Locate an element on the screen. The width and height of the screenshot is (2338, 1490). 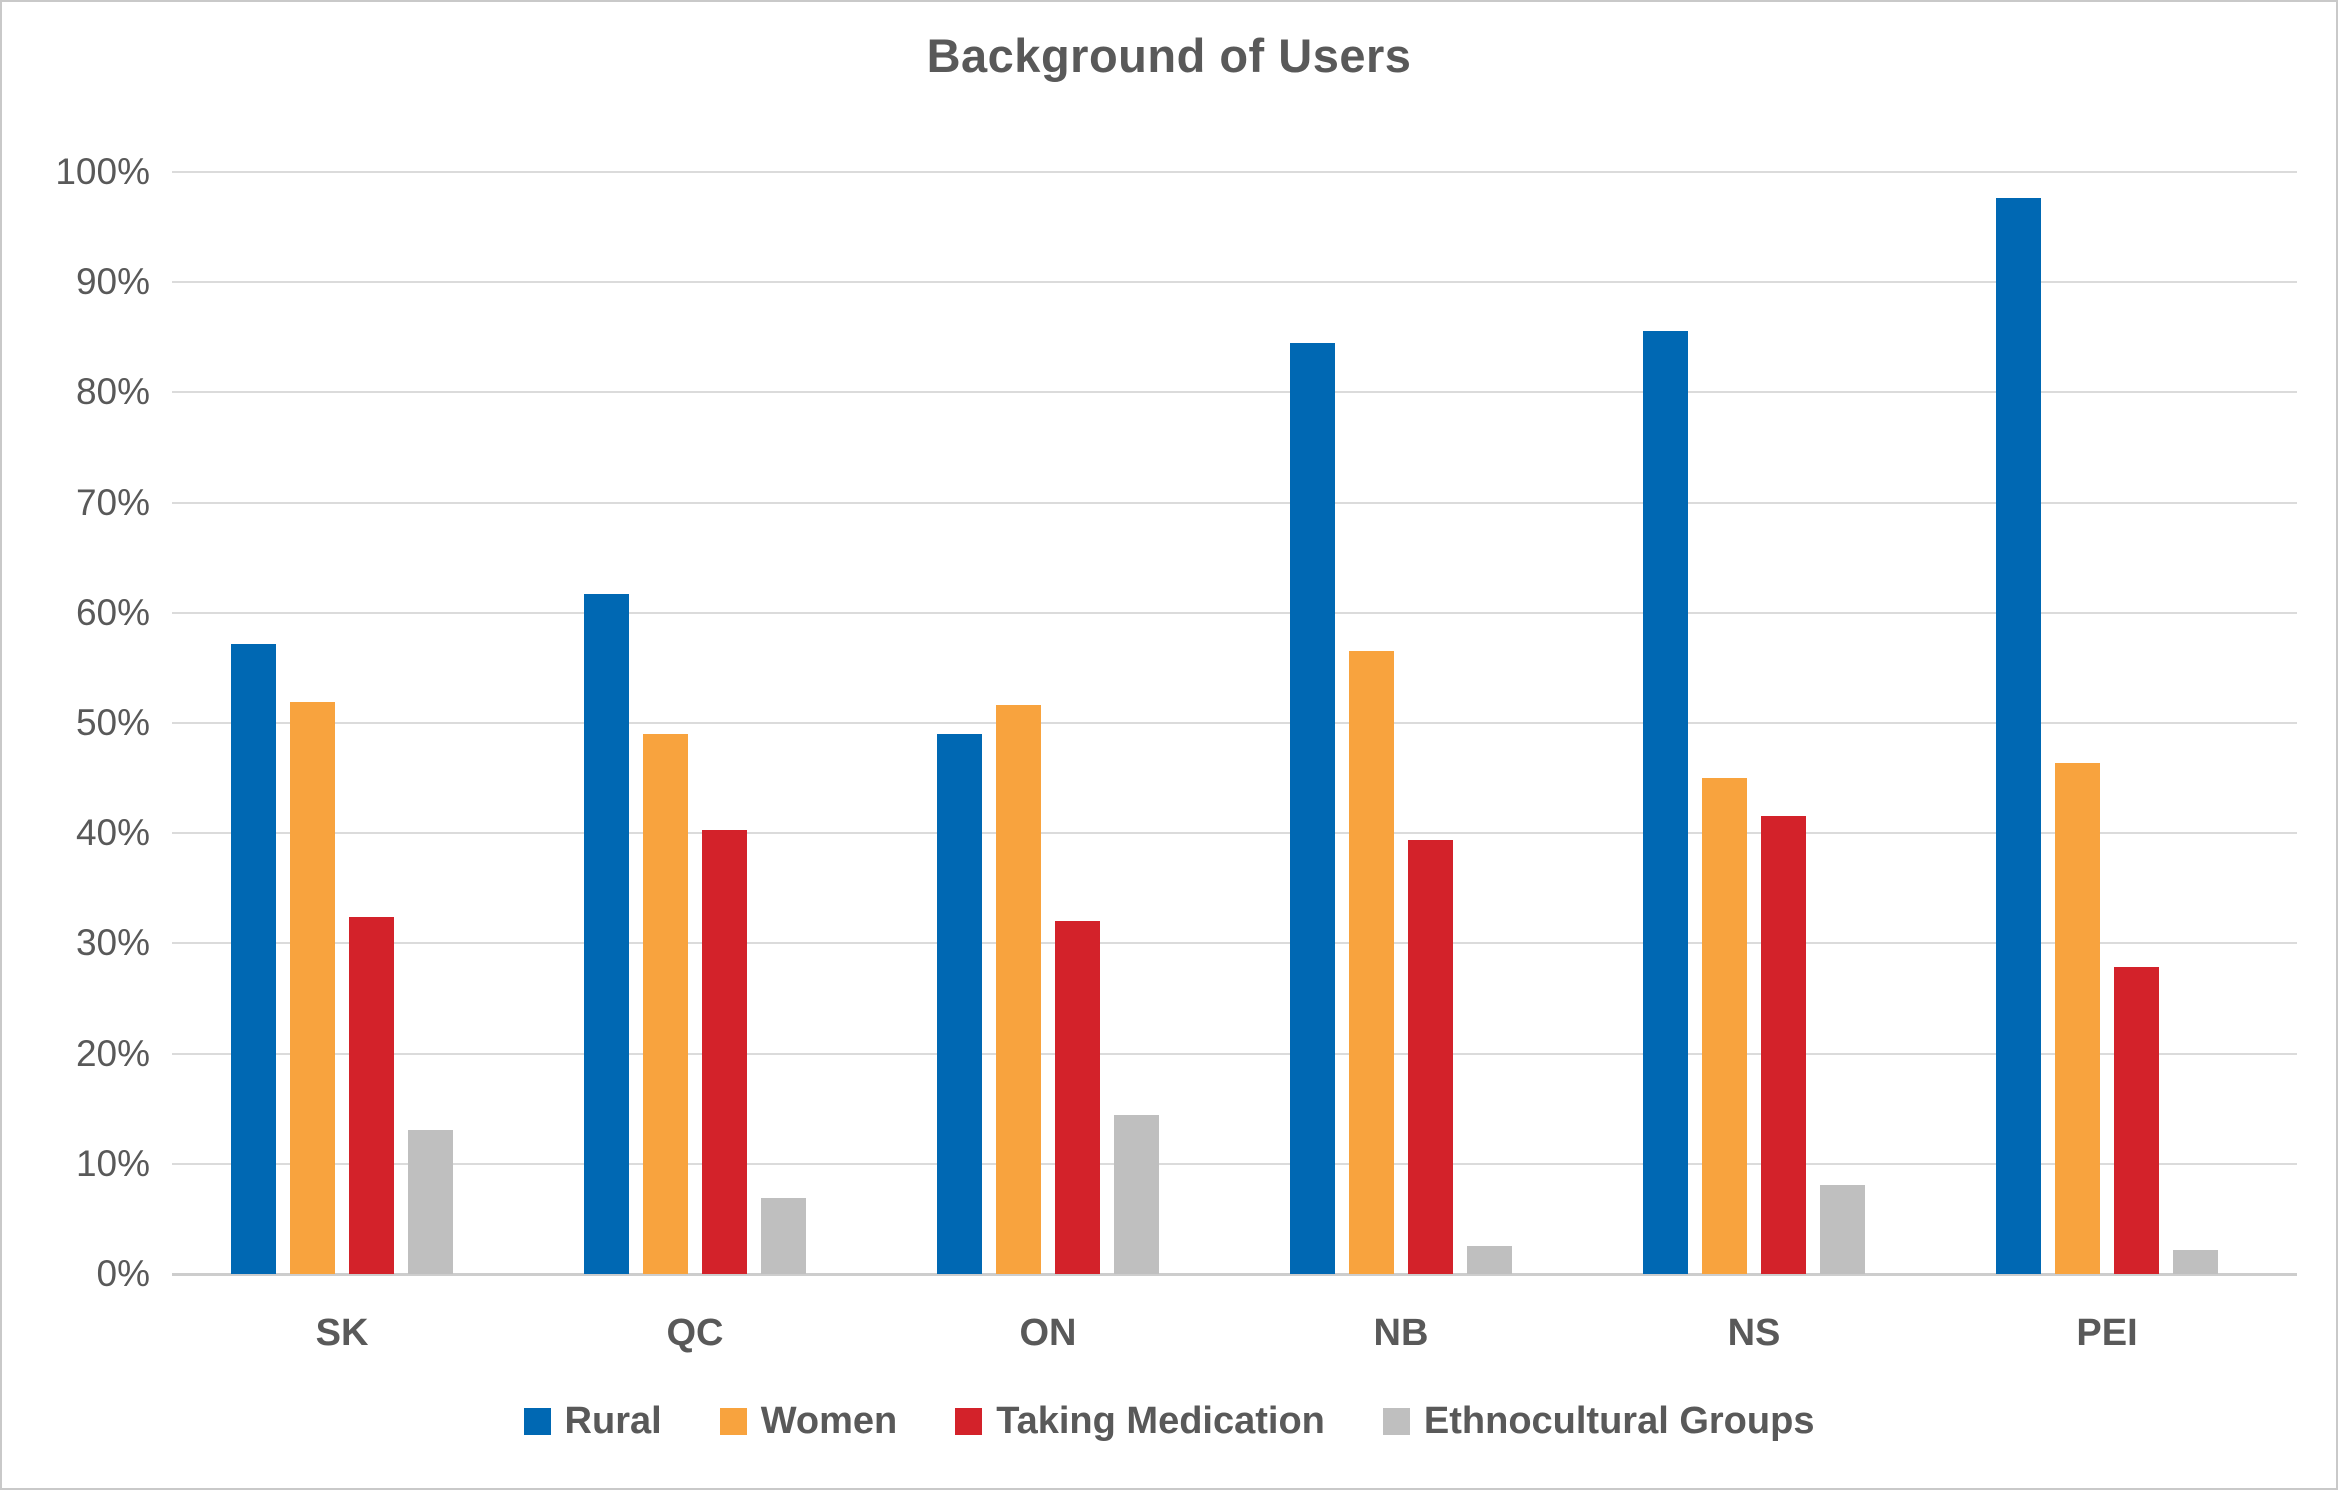
bar-on-rural is located at coordinates (959, 1004).